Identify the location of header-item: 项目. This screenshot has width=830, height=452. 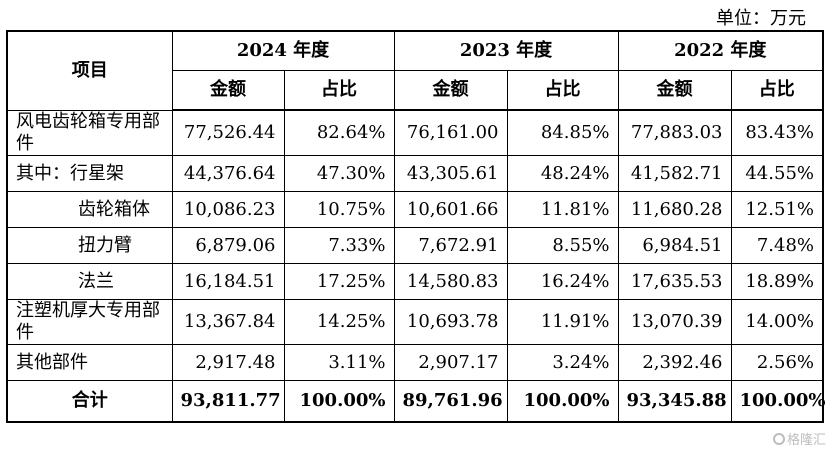
(89, 70).